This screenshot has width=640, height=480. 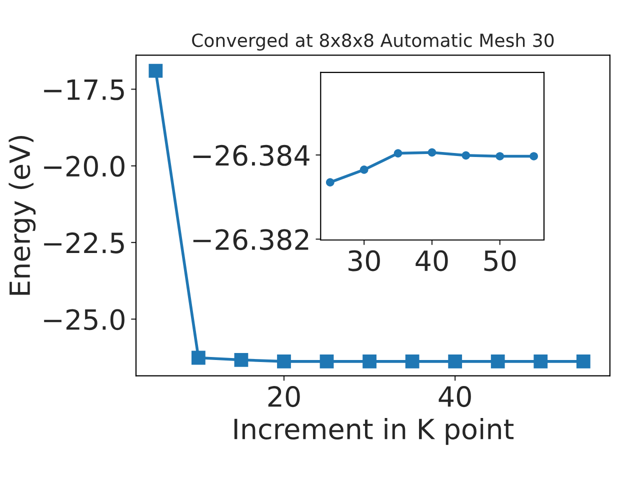 What do you see at coordinates (251, 155) in the screenshot?
I see `y-tick-label: −26.384` at bounding box center [251, 155].